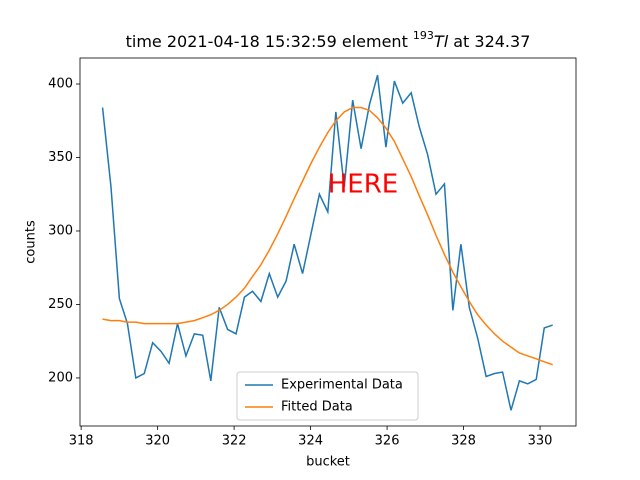 The image size is (640, 480). What do you see at coordinates (463, 441) in the screenshot?
I see `x-tick-label: 328` at bounding box center [463, 441].